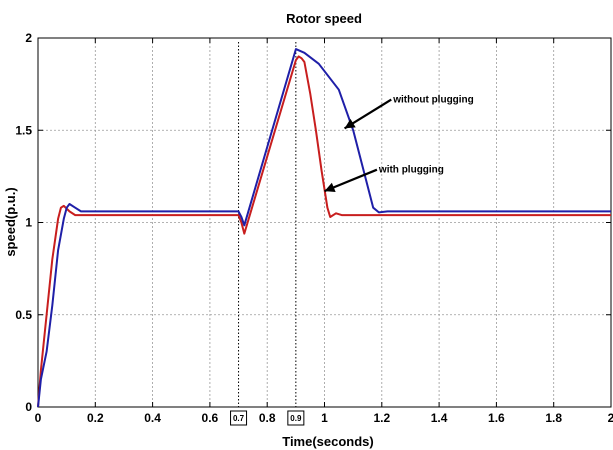  What do you see at coordinates (95, 418) in the screenshot?
I see `x-tick-label: 0.2` at bounding box center [95, 418].